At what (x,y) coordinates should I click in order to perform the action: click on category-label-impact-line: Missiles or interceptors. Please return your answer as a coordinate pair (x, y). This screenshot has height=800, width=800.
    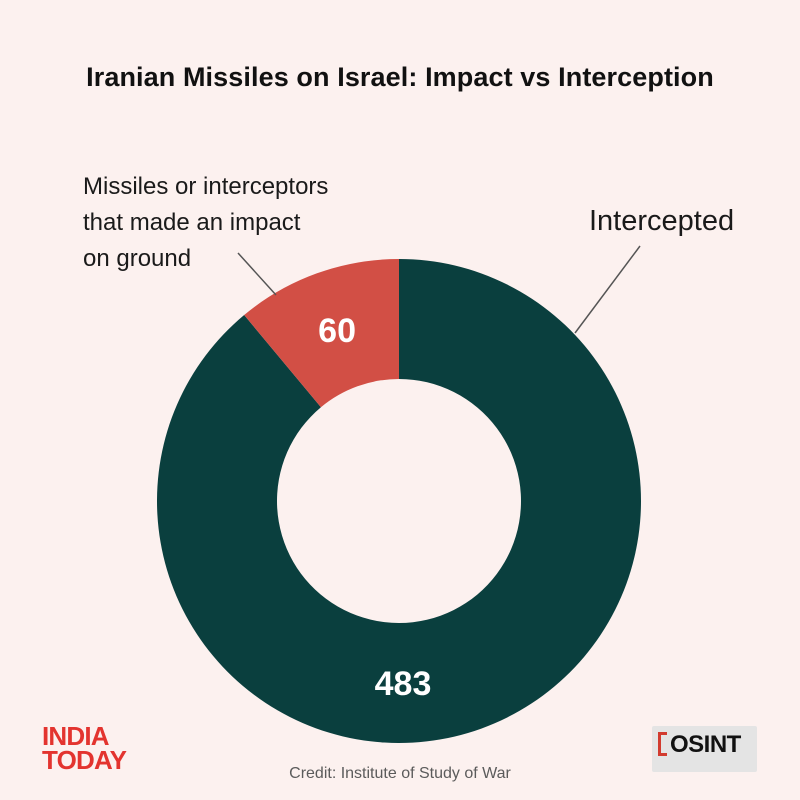
    Looking at the image, I should click on (205, 186).